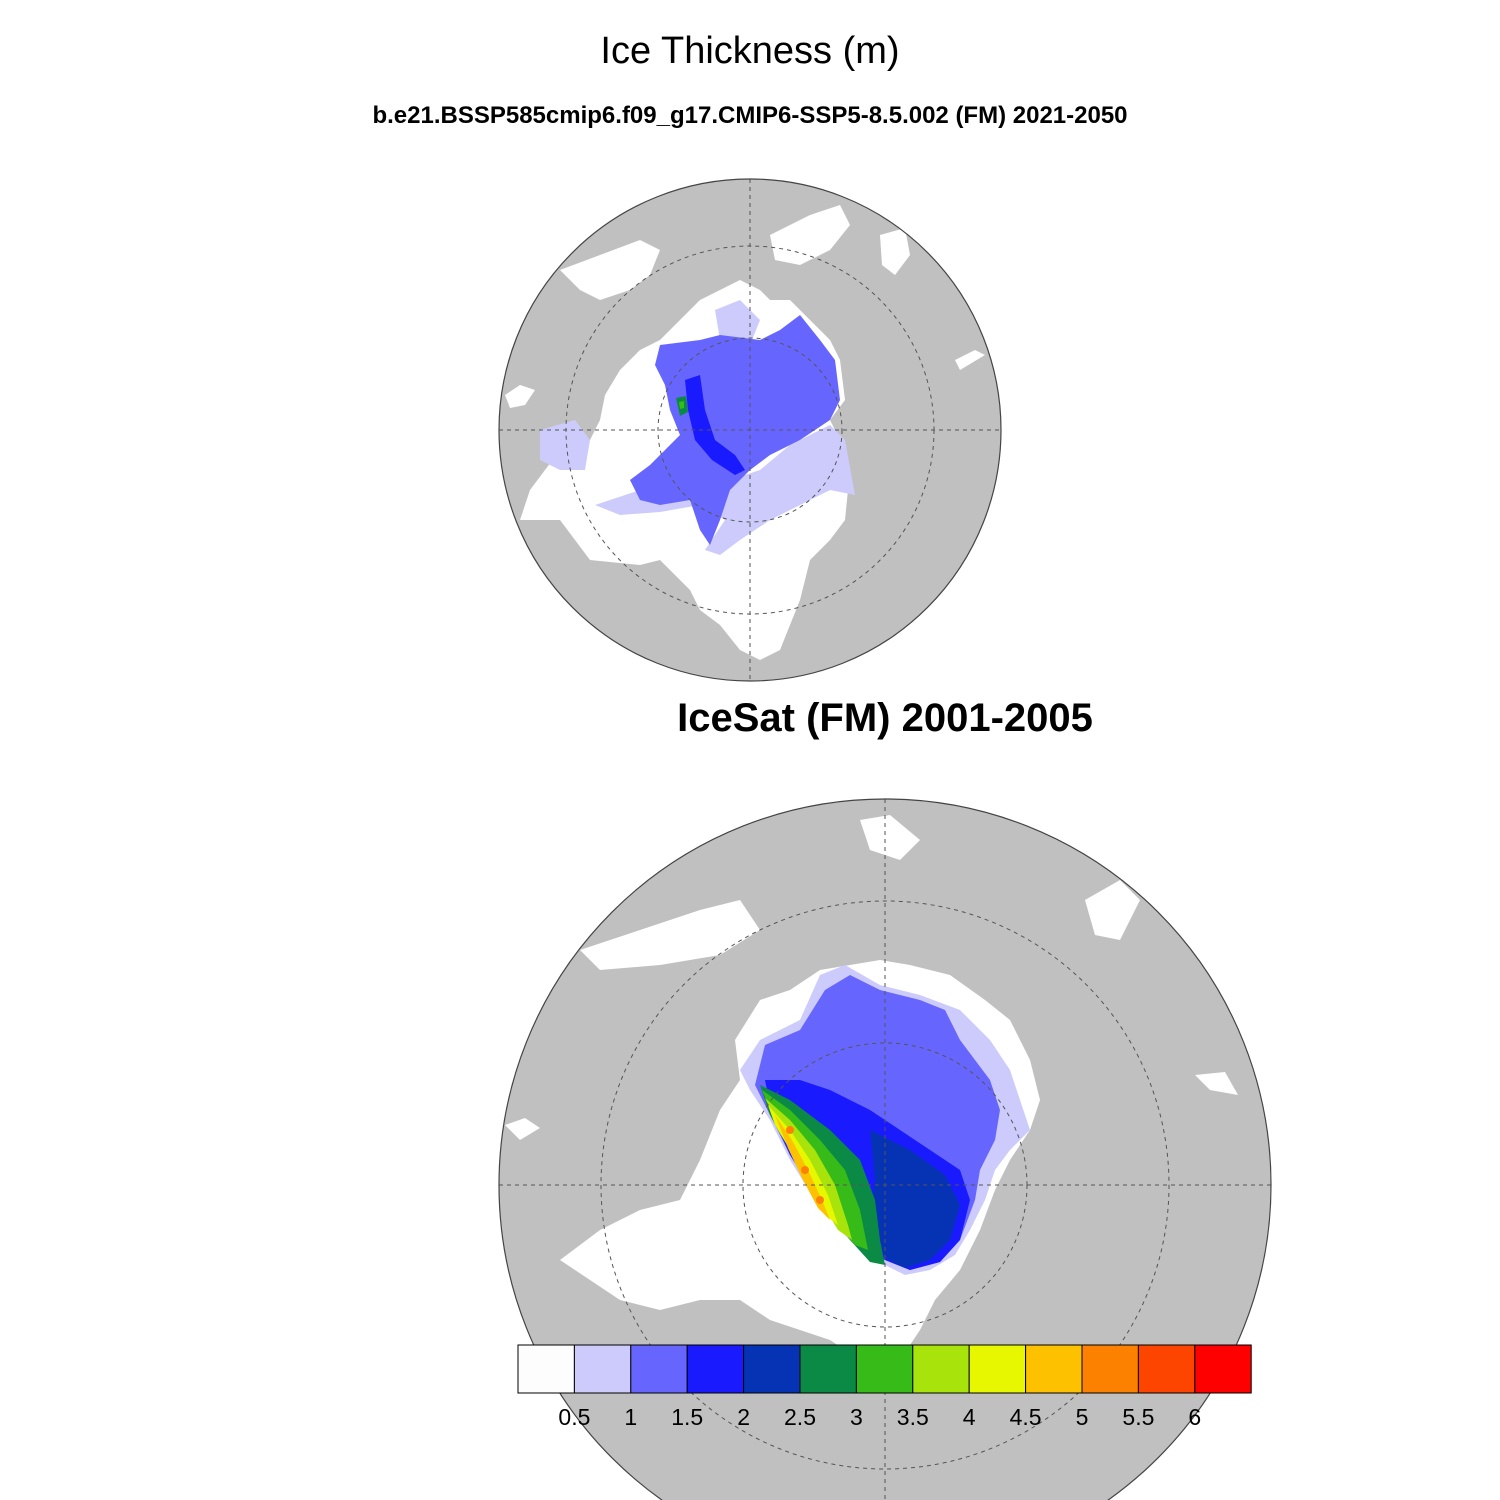 Image resolution: width=1500 pixels, height=1500 pixels. I want to click on colorbar-tick-label: 0.5, so click(574, 1417).